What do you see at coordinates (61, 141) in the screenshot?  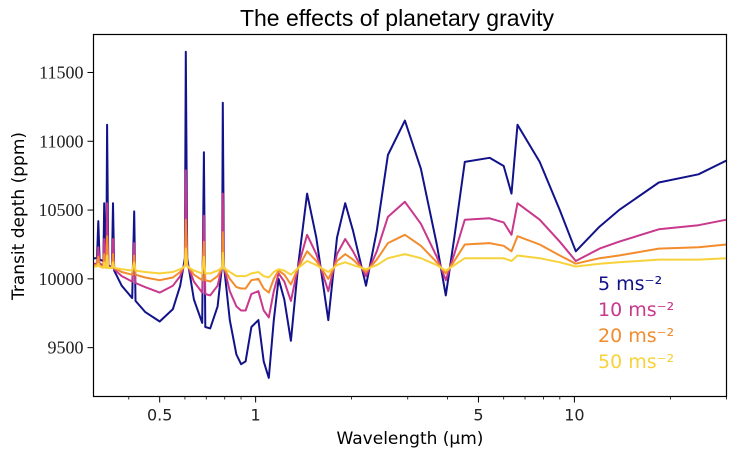 I see `y-tick-label: 11000` at bounding box center [61, 141].